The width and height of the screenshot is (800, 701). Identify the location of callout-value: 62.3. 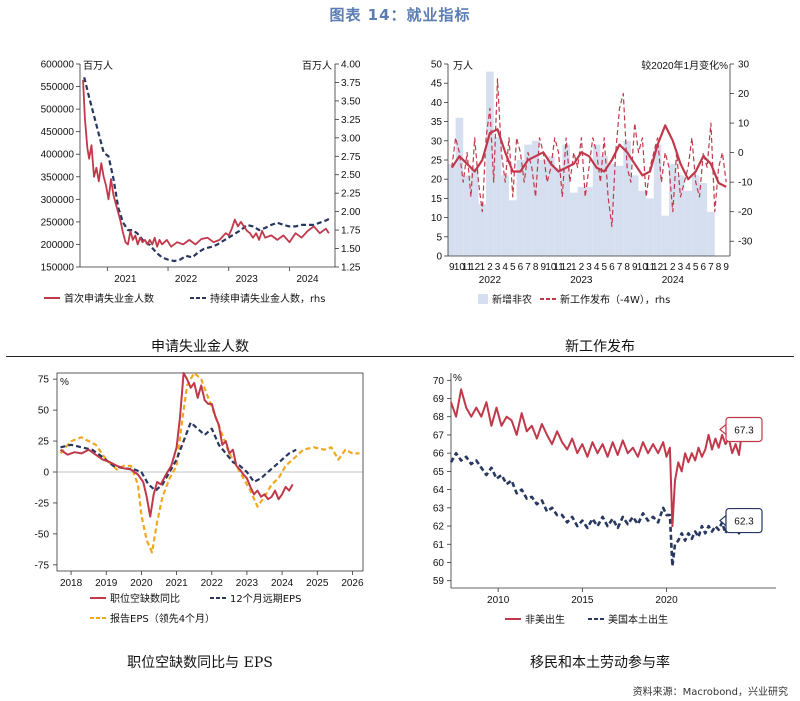
(744, 522).